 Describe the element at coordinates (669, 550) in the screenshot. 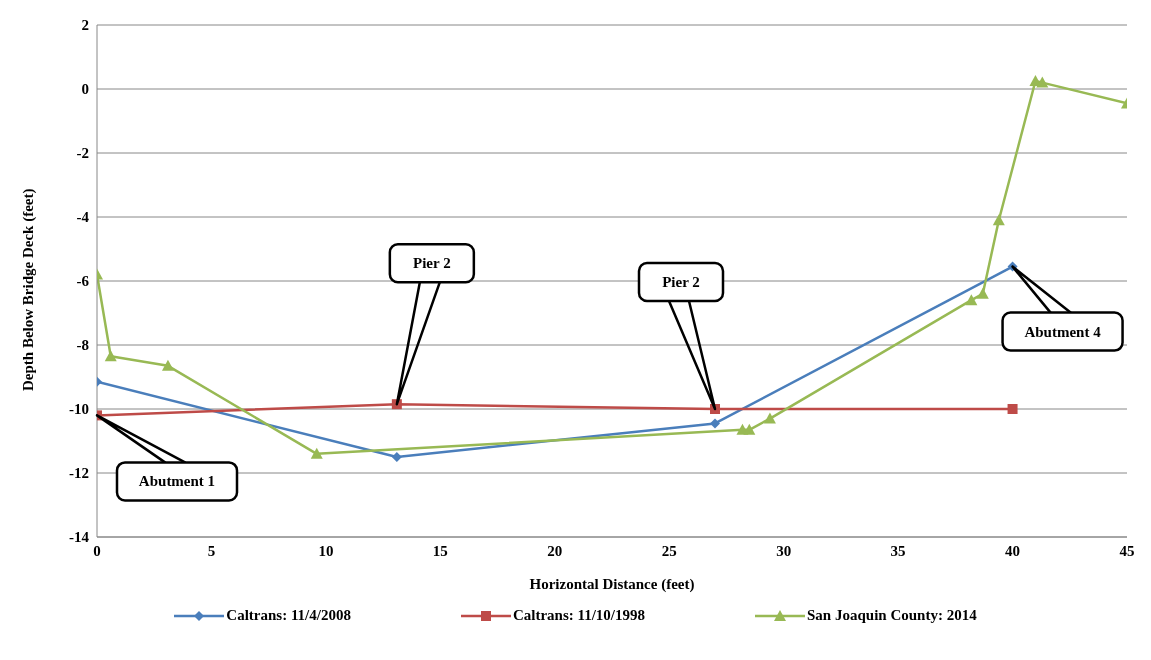

I see `x-tick-label: 25` at that location.